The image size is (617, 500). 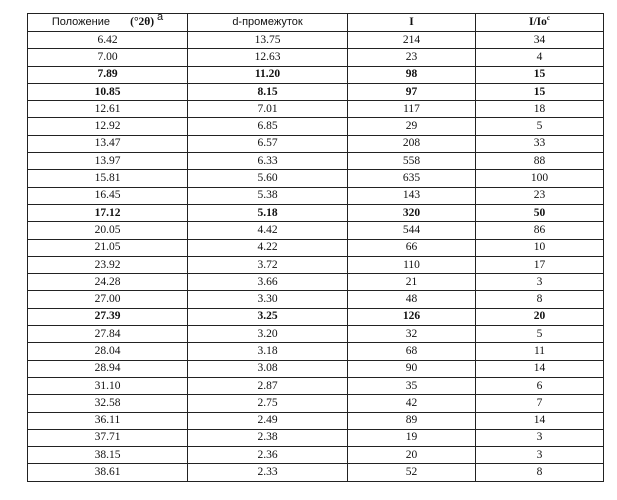 What do you see at coordinates (267, 368) in the screenshot?
I see `cell-d-spacing: 3.08` at bounding box center [267, 368].